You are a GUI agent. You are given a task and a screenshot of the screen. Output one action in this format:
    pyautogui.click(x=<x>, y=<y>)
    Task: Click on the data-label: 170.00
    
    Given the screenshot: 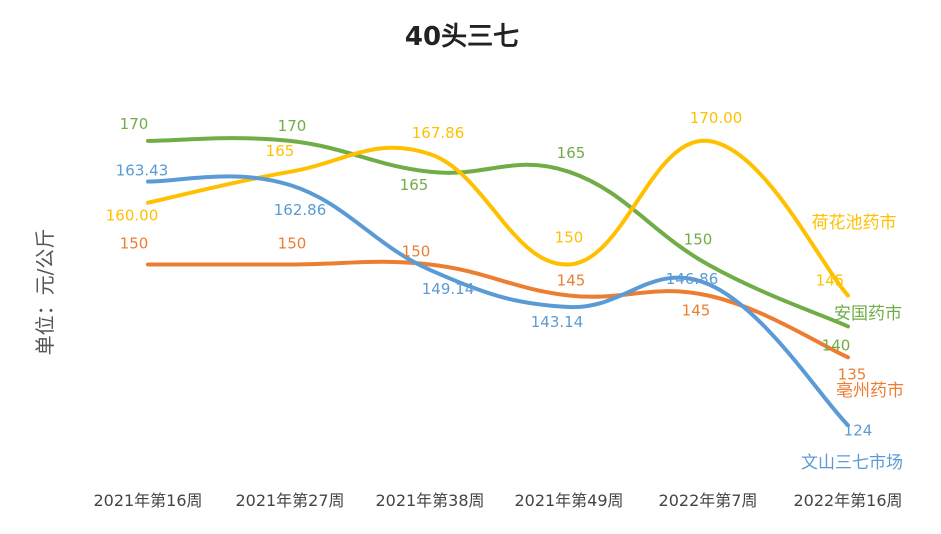 What is the action you would take?
    pyautogui.click(x=716, y=118)
    